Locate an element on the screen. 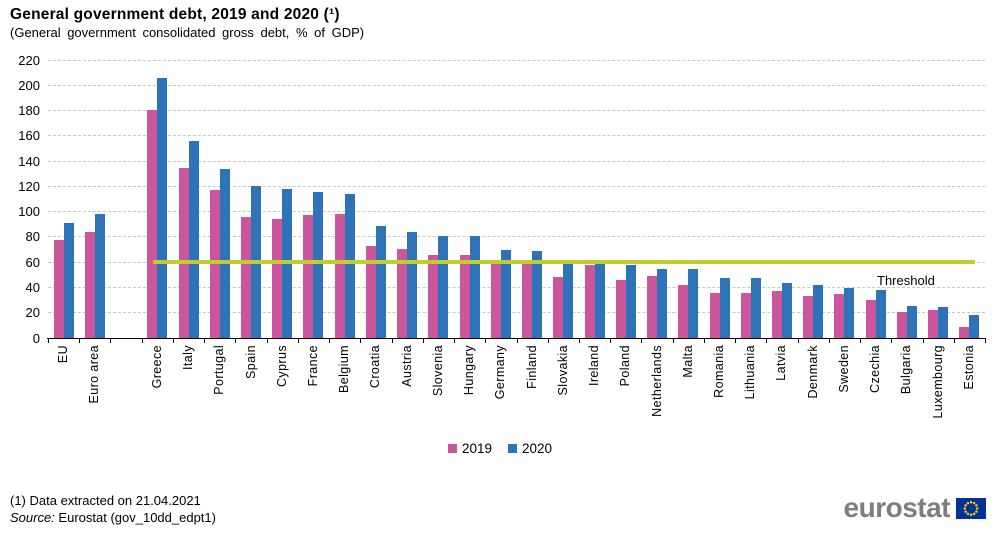 This screenshot has height=538, width=1000. legend-swatch-2020 is located at coordinates (512, 448).